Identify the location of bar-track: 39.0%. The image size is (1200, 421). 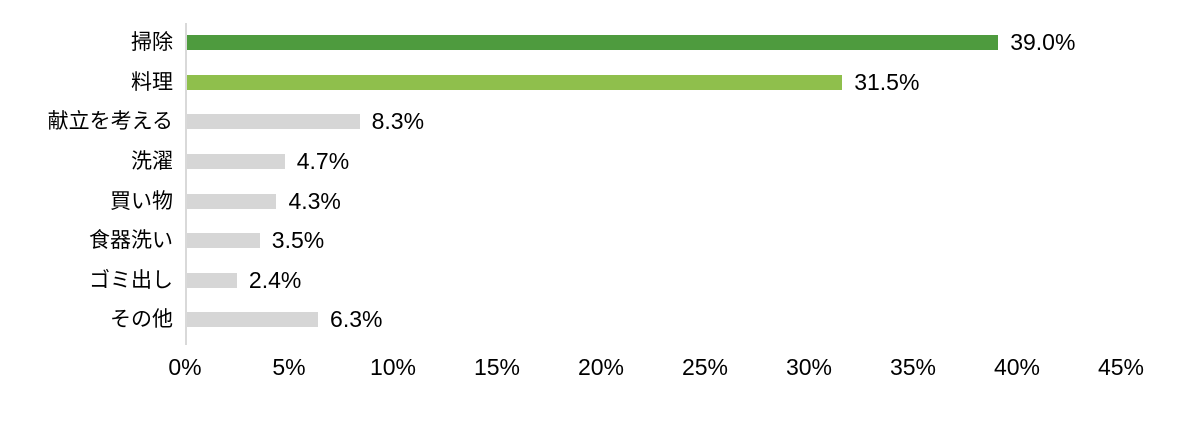
(693, 43).